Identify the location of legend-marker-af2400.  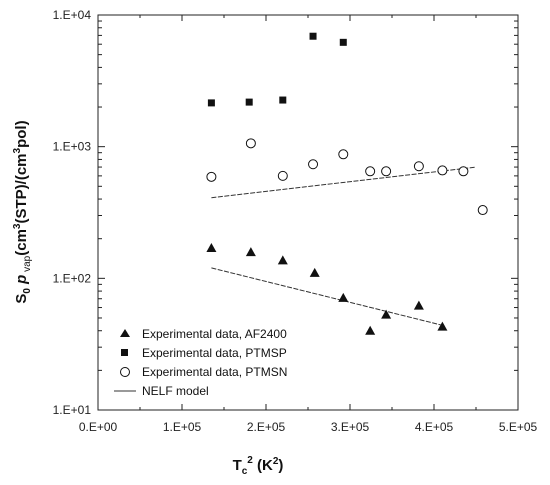
(125, 333).